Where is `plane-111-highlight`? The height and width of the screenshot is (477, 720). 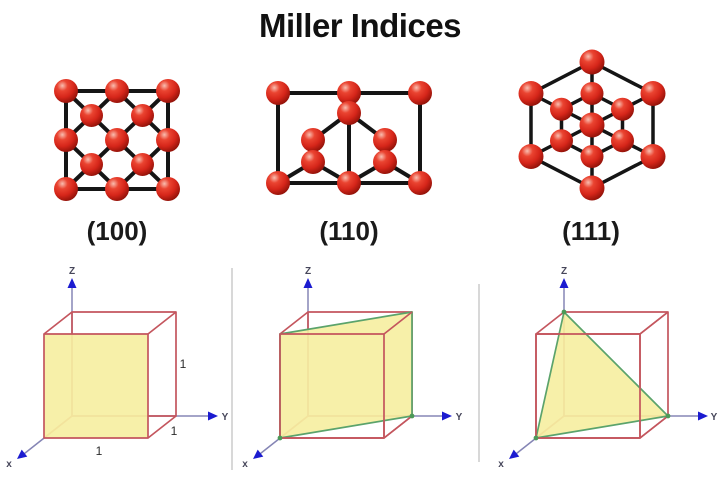 plane-111-highlight is located at coordinates (602, 375).